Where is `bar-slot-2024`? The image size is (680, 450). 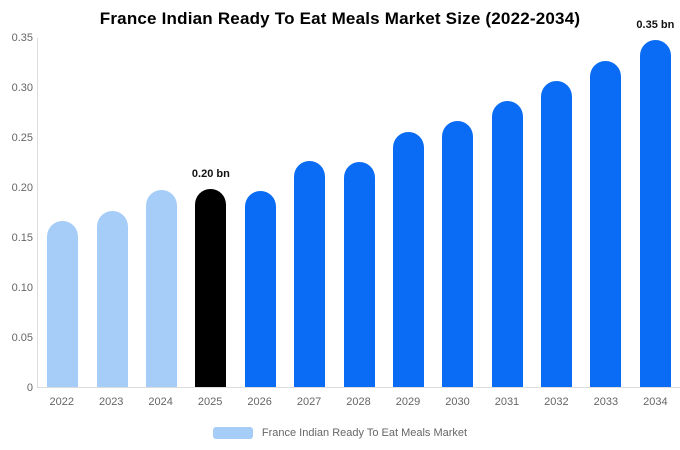 bar-slot-2024 is located at coordinates (161, 212).